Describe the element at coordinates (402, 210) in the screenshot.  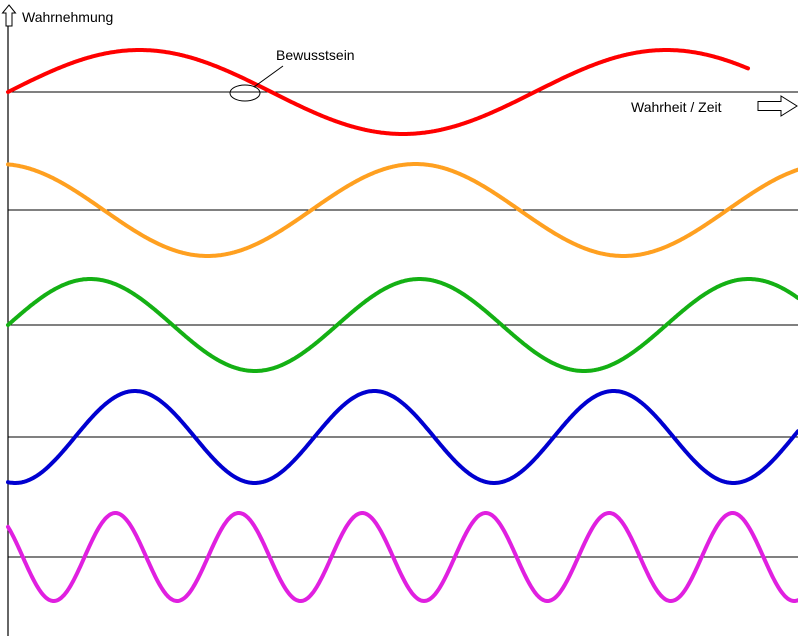
I see `wave-orange` at that location.